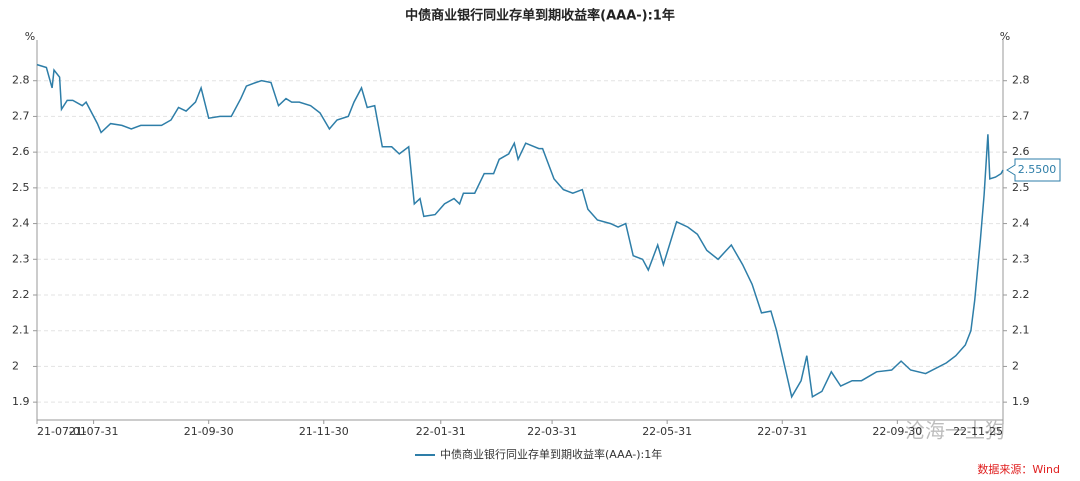  Describe the element at coordinates (21, 151) in the screenshot. I see `y-tick-label: 2.6` at that location.